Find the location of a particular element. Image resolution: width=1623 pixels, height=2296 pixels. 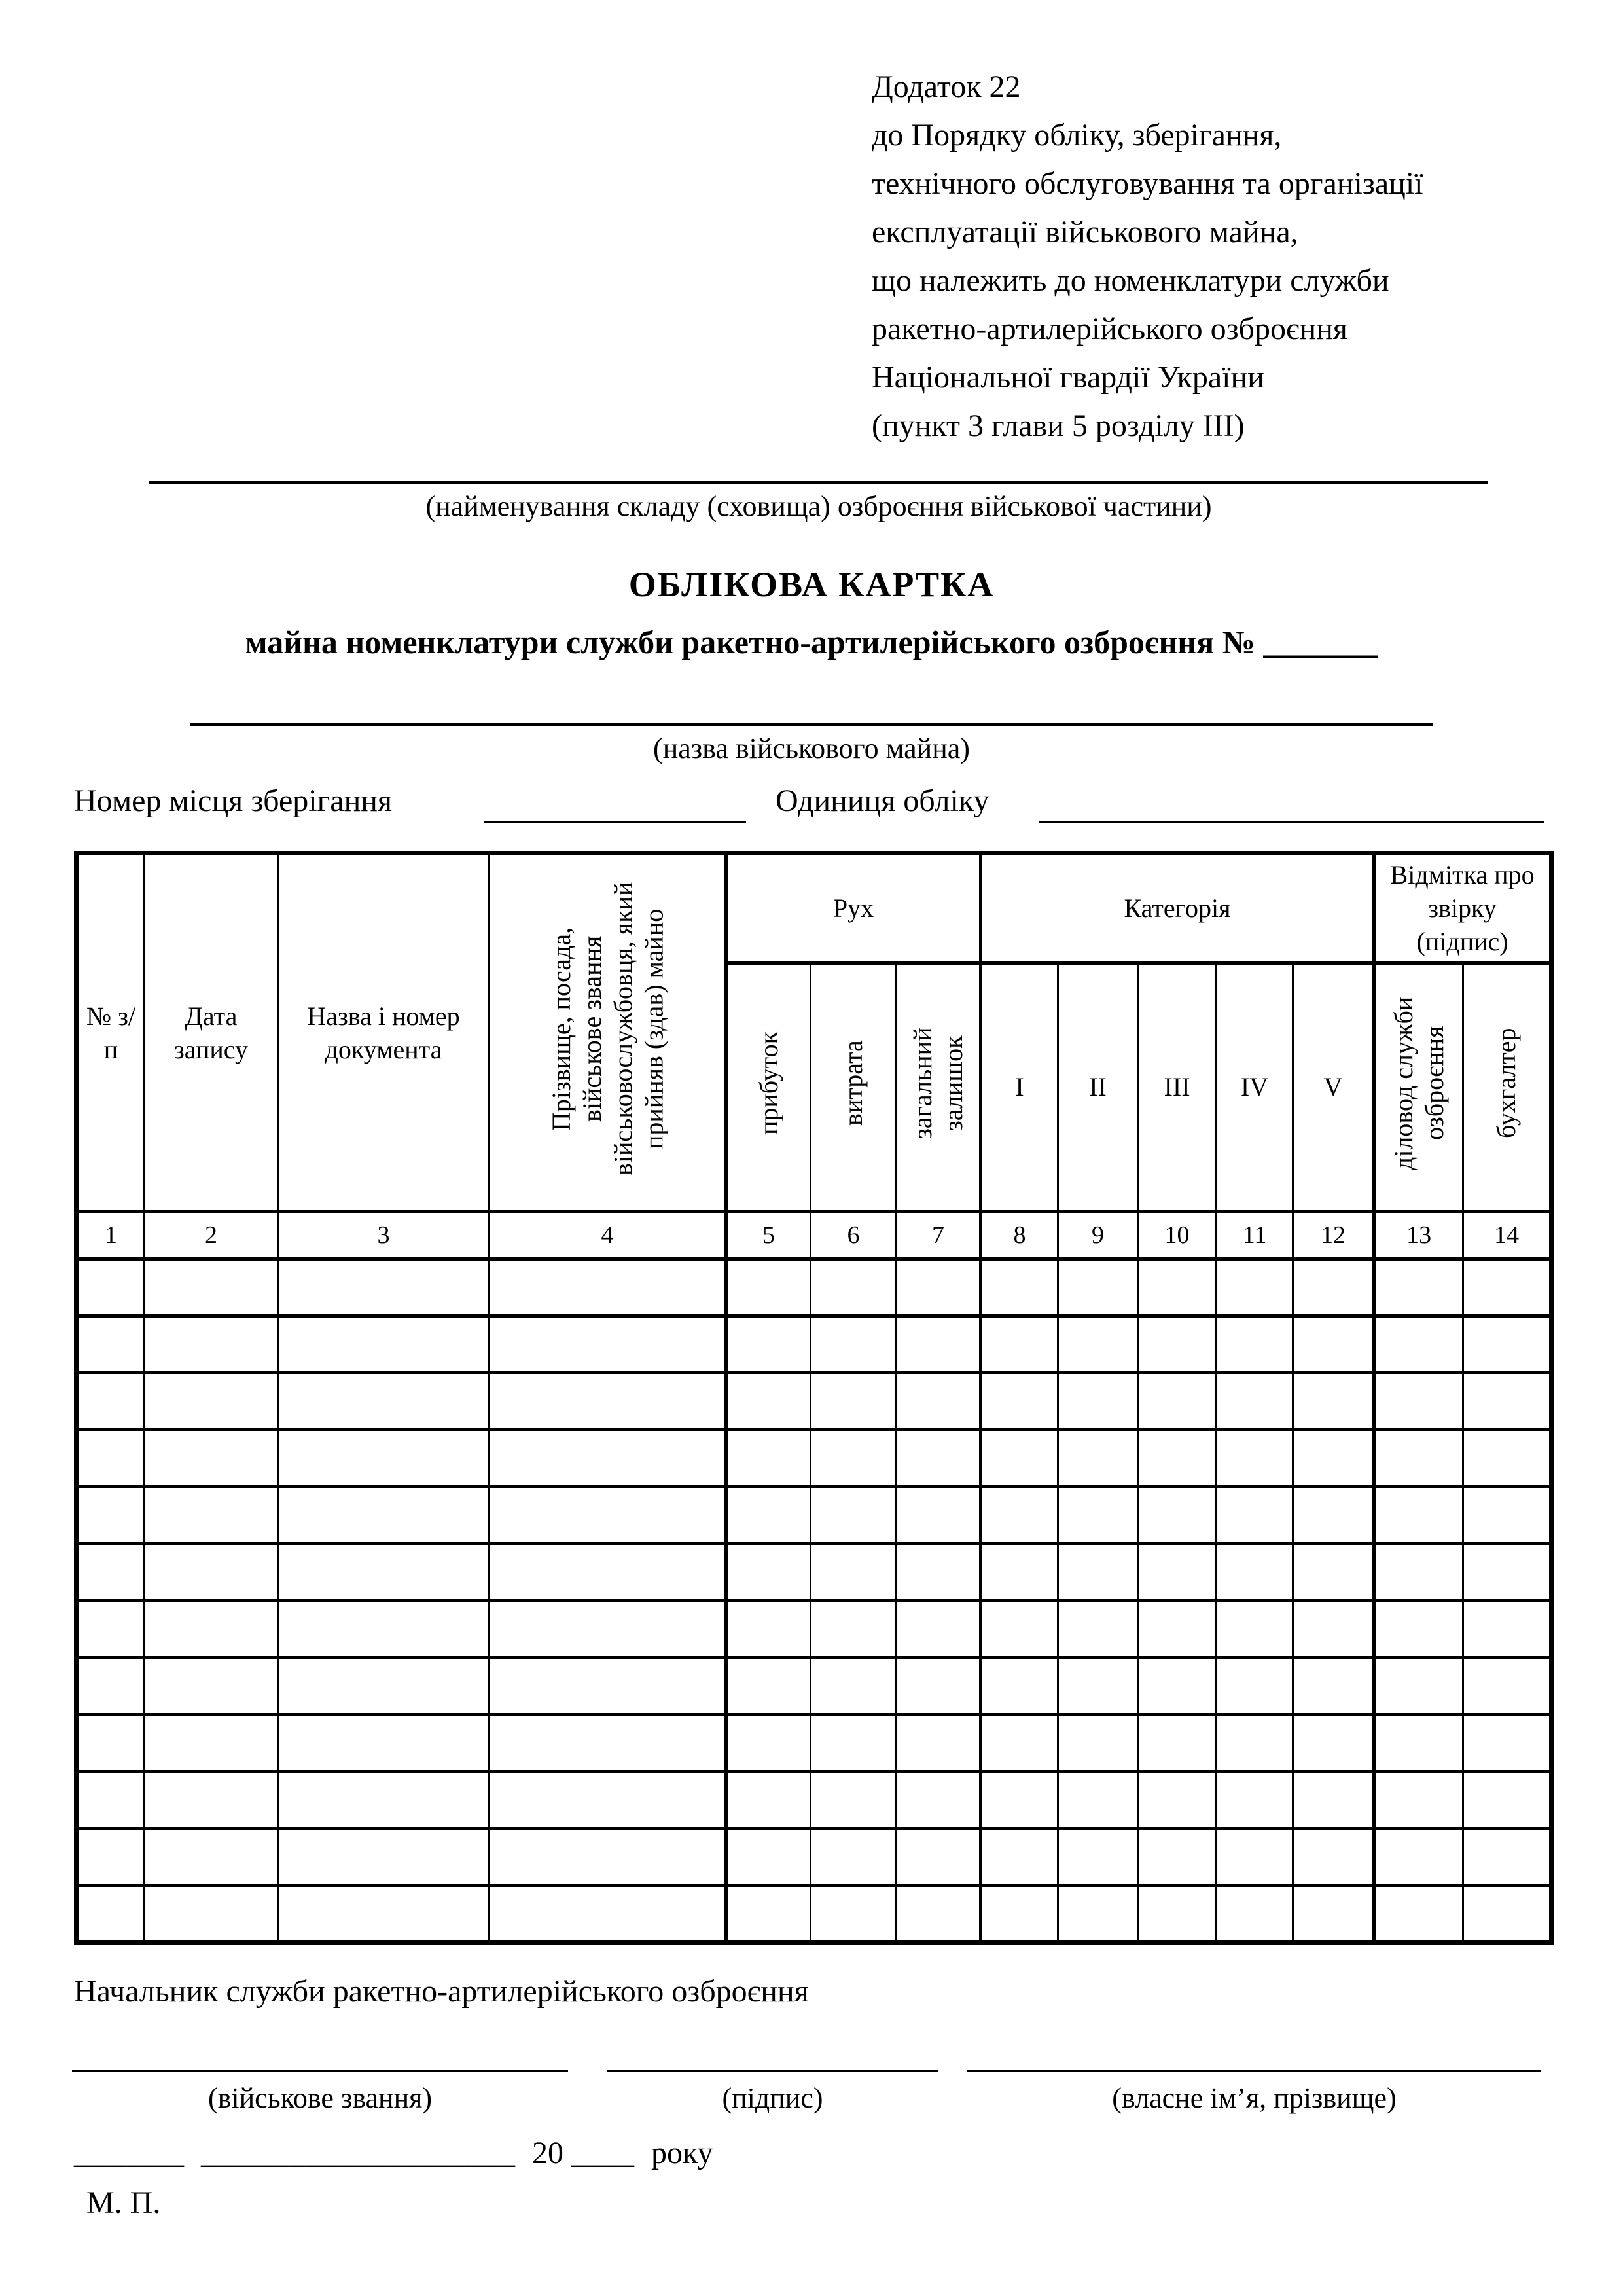

signature-caption-signature: (підпис) is located at coordinates (772, 2098).